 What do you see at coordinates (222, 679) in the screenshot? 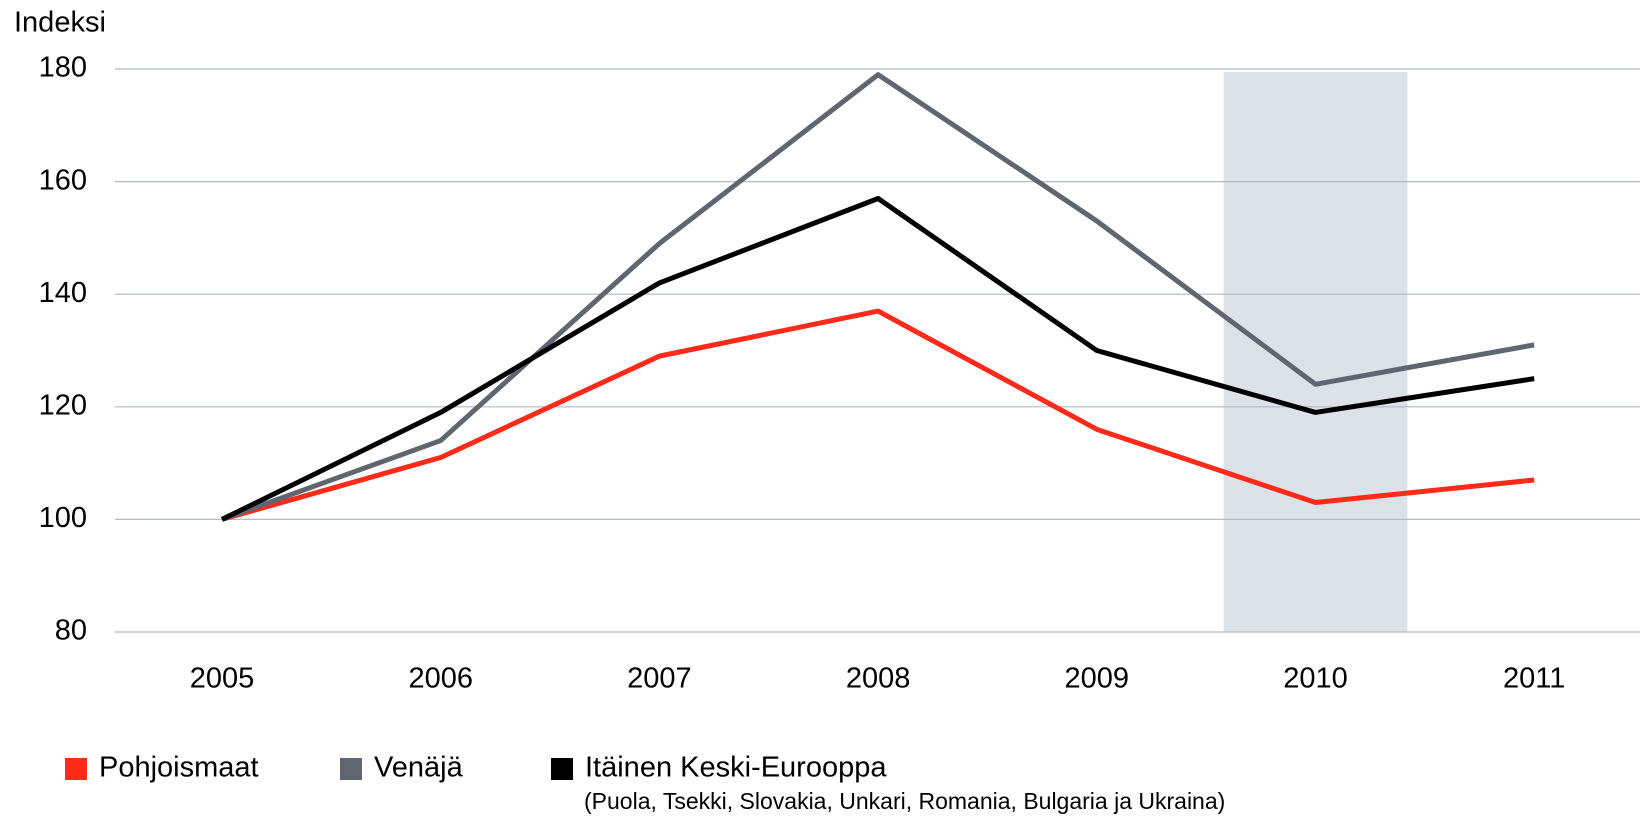
I see `x-tick-label: 2005` at bounding box center [222, 679].